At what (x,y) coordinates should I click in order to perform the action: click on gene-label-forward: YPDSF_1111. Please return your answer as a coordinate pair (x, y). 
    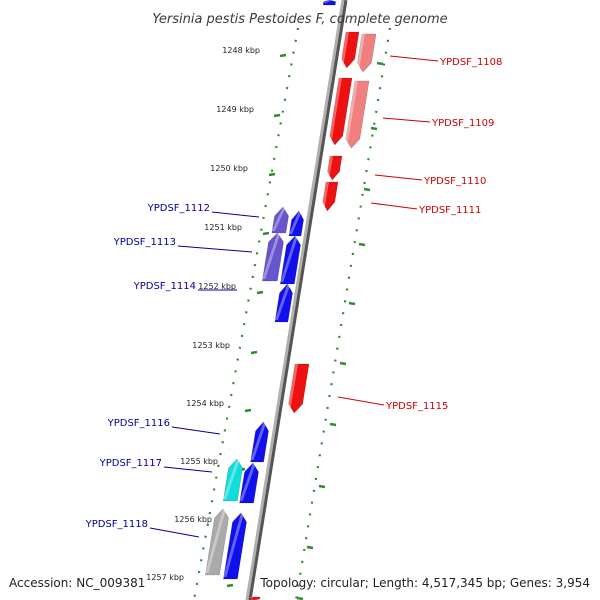
    Looking at the image, I should click on (449, 210).